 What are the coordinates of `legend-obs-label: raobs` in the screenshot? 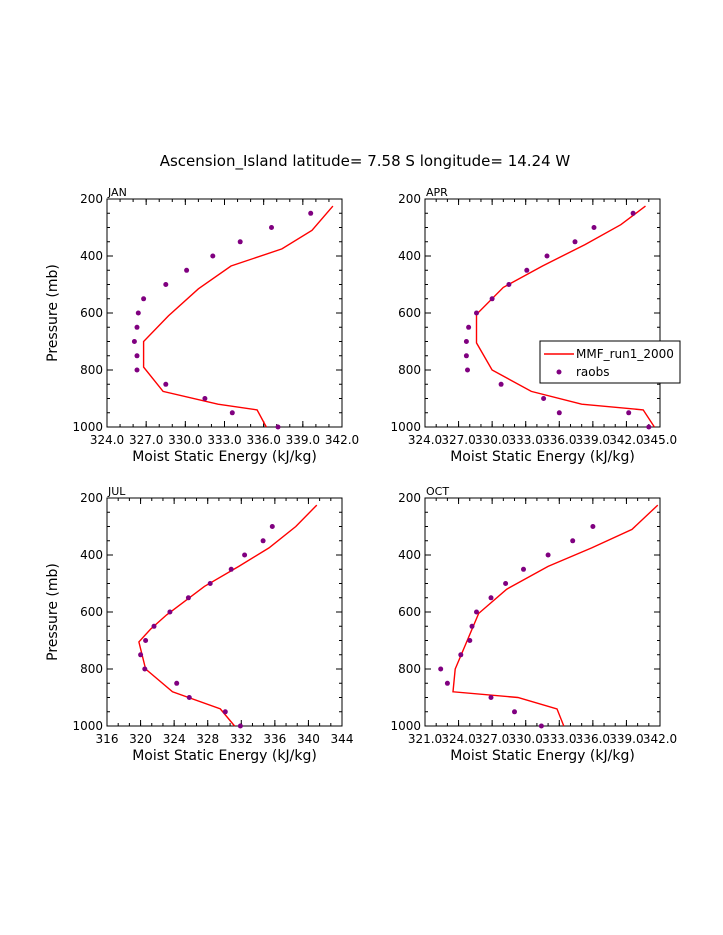 It's located at (593, 372).